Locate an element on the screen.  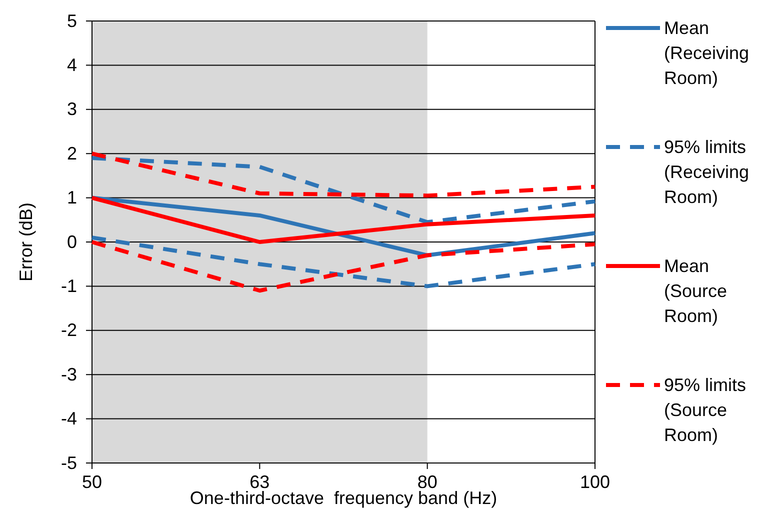
x-tick-label: 100 is located at coordinates (595, 482).